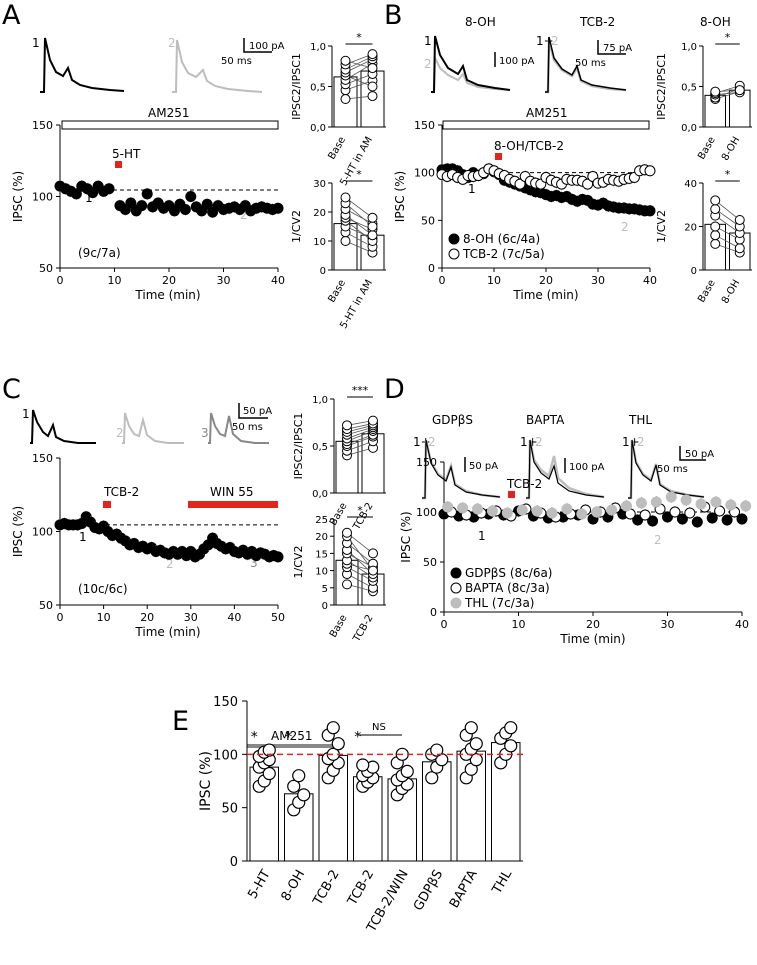 The height and width of the screenshot is (965, 757). I want to click on scale-y2-label: 75 pA, so click(617, 48).